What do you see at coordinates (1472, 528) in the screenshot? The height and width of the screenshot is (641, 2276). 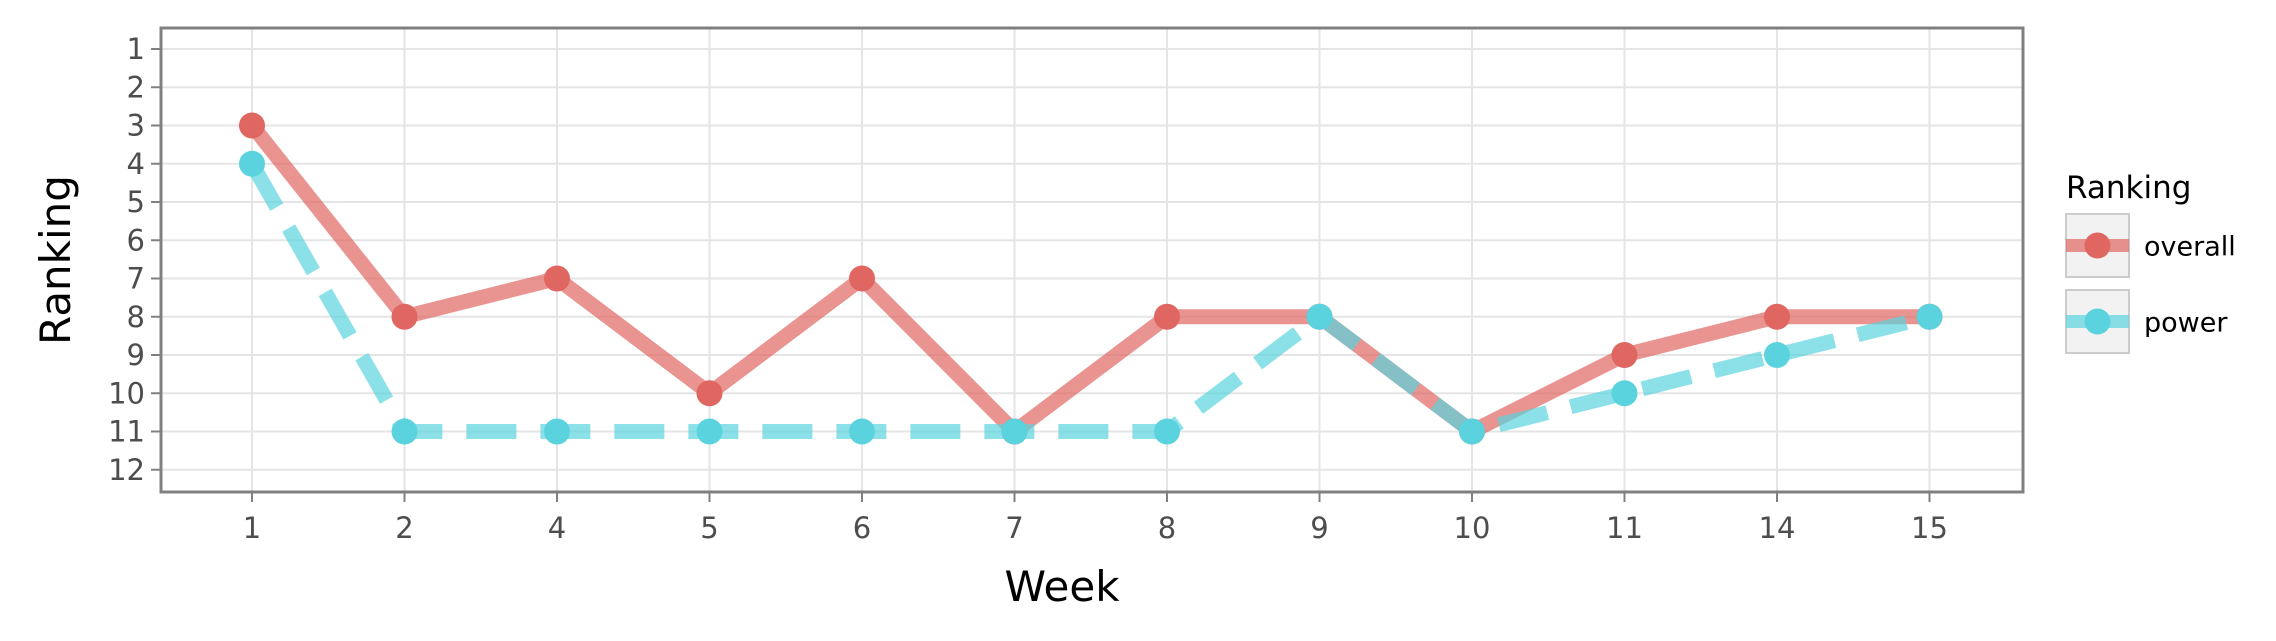 I see `x-tick-label: 10` at bounding box center [1472, 528].